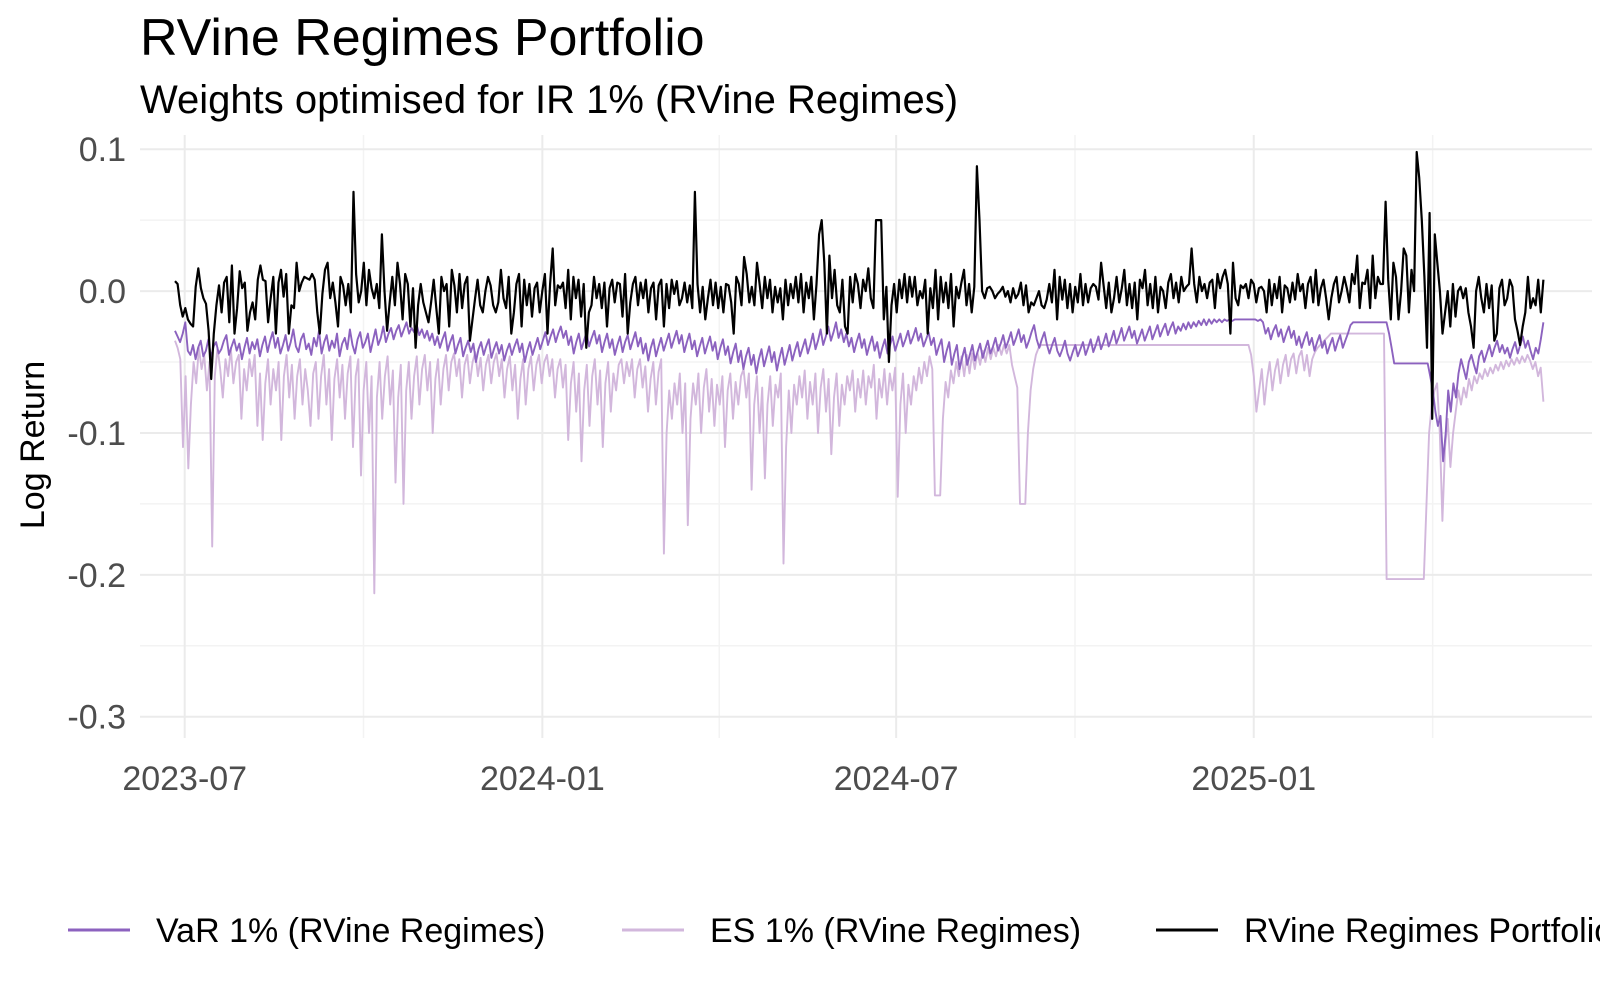 Image resolution: width=1600 pixels, height=1000 pixels. I want to click on y-tick-label: -0.1, so click(96, 434).